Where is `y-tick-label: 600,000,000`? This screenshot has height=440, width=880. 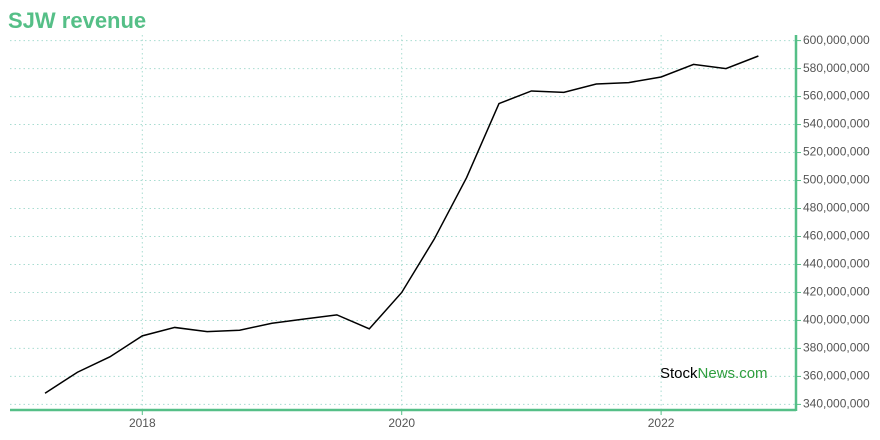 y-tick-label: 600,000,000 is located at coordinates (836, 40).